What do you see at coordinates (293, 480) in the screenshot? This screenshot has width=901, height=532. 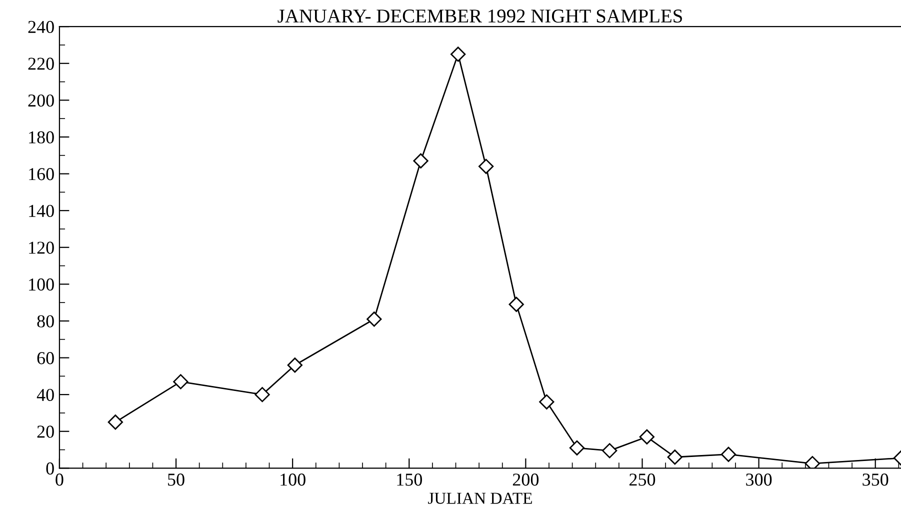 I see `x-tick-label: 100` at bounding box center [293, 480].